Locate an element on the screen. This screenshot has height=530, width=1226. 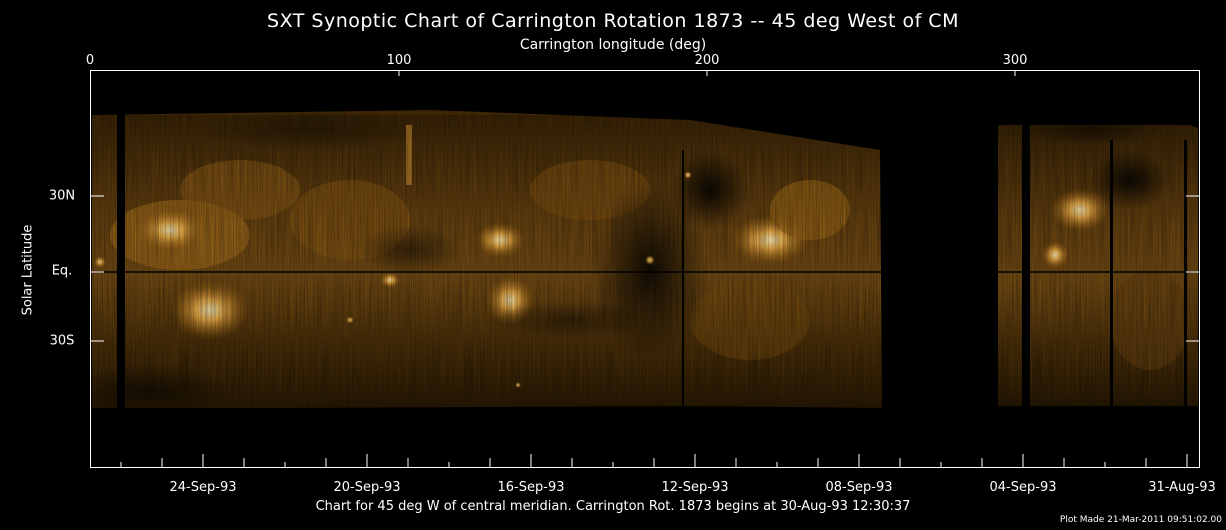
date-tick-marks is located at coordinates (654, 461).